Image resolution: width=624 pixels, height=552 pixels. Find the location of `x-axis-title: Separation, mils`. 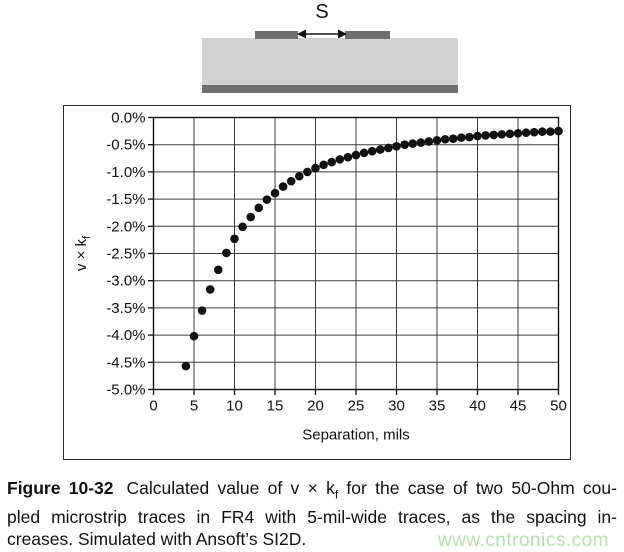

x-axis-title: Separation, mils is located at coordinates (356, 435).